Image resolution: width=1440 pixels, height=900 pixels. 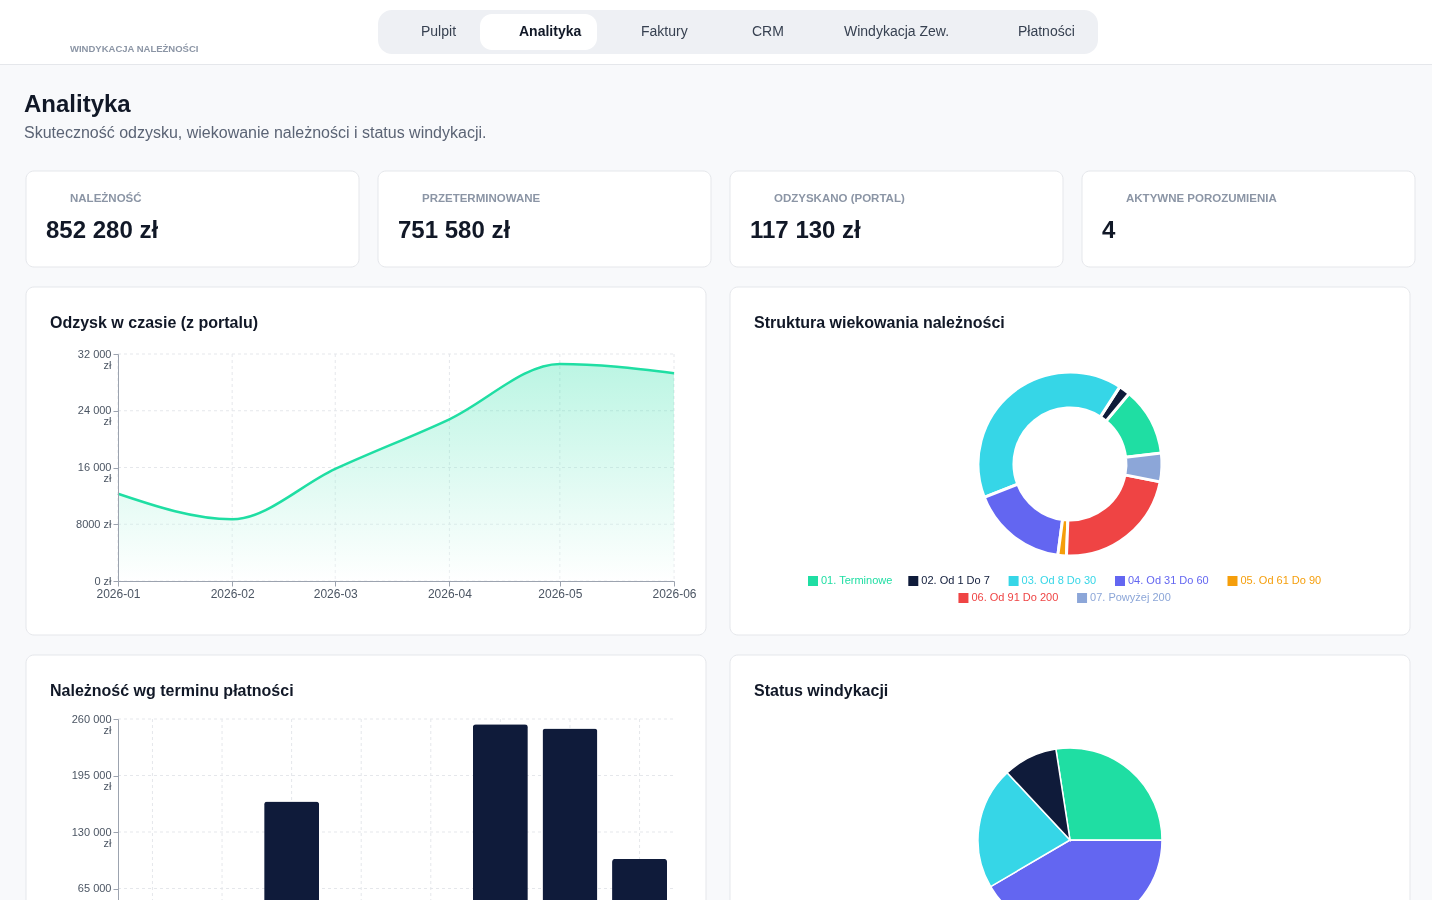 I want to click on text: CRM, so click(x=768, y=31).